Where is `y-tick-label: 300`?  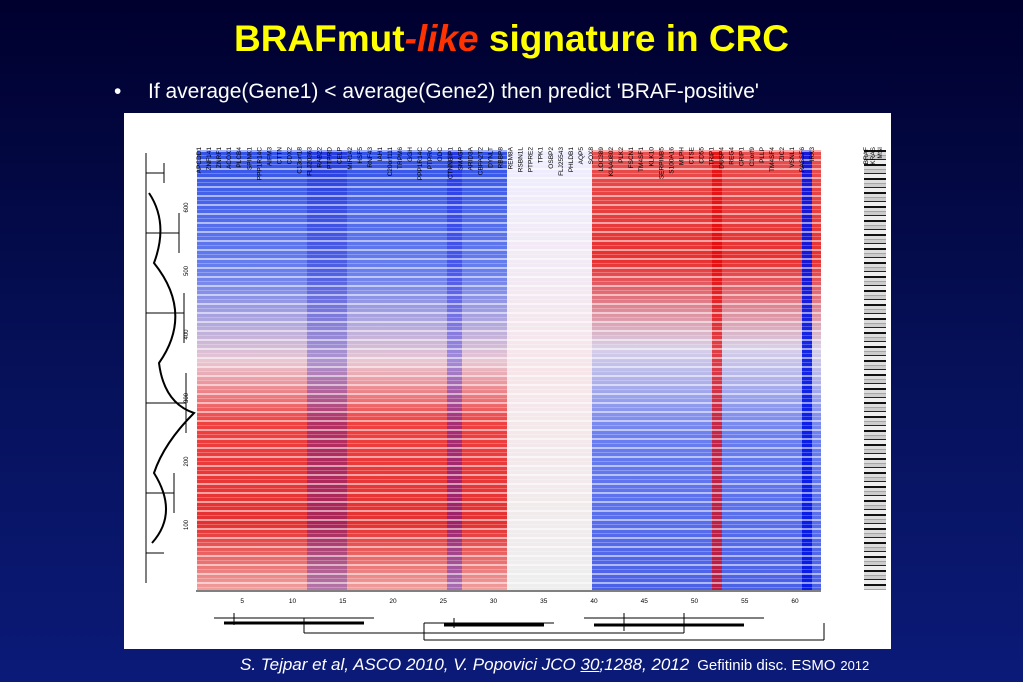
y-tick-label: 300 is located at coordinates (187, 397).